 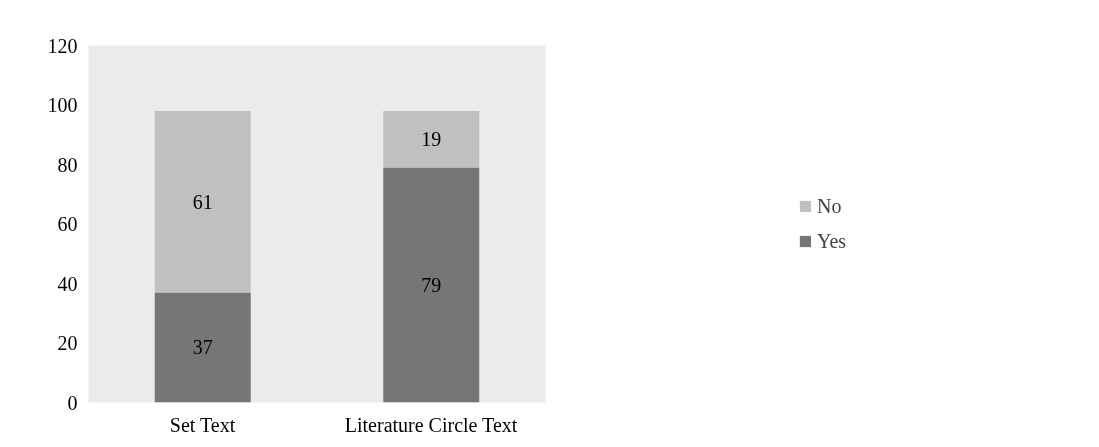 What do you see at coordinates (202, 424) in the screenshot?
I see `x-tick-label: Set Text` at bounding box center [202, 424].